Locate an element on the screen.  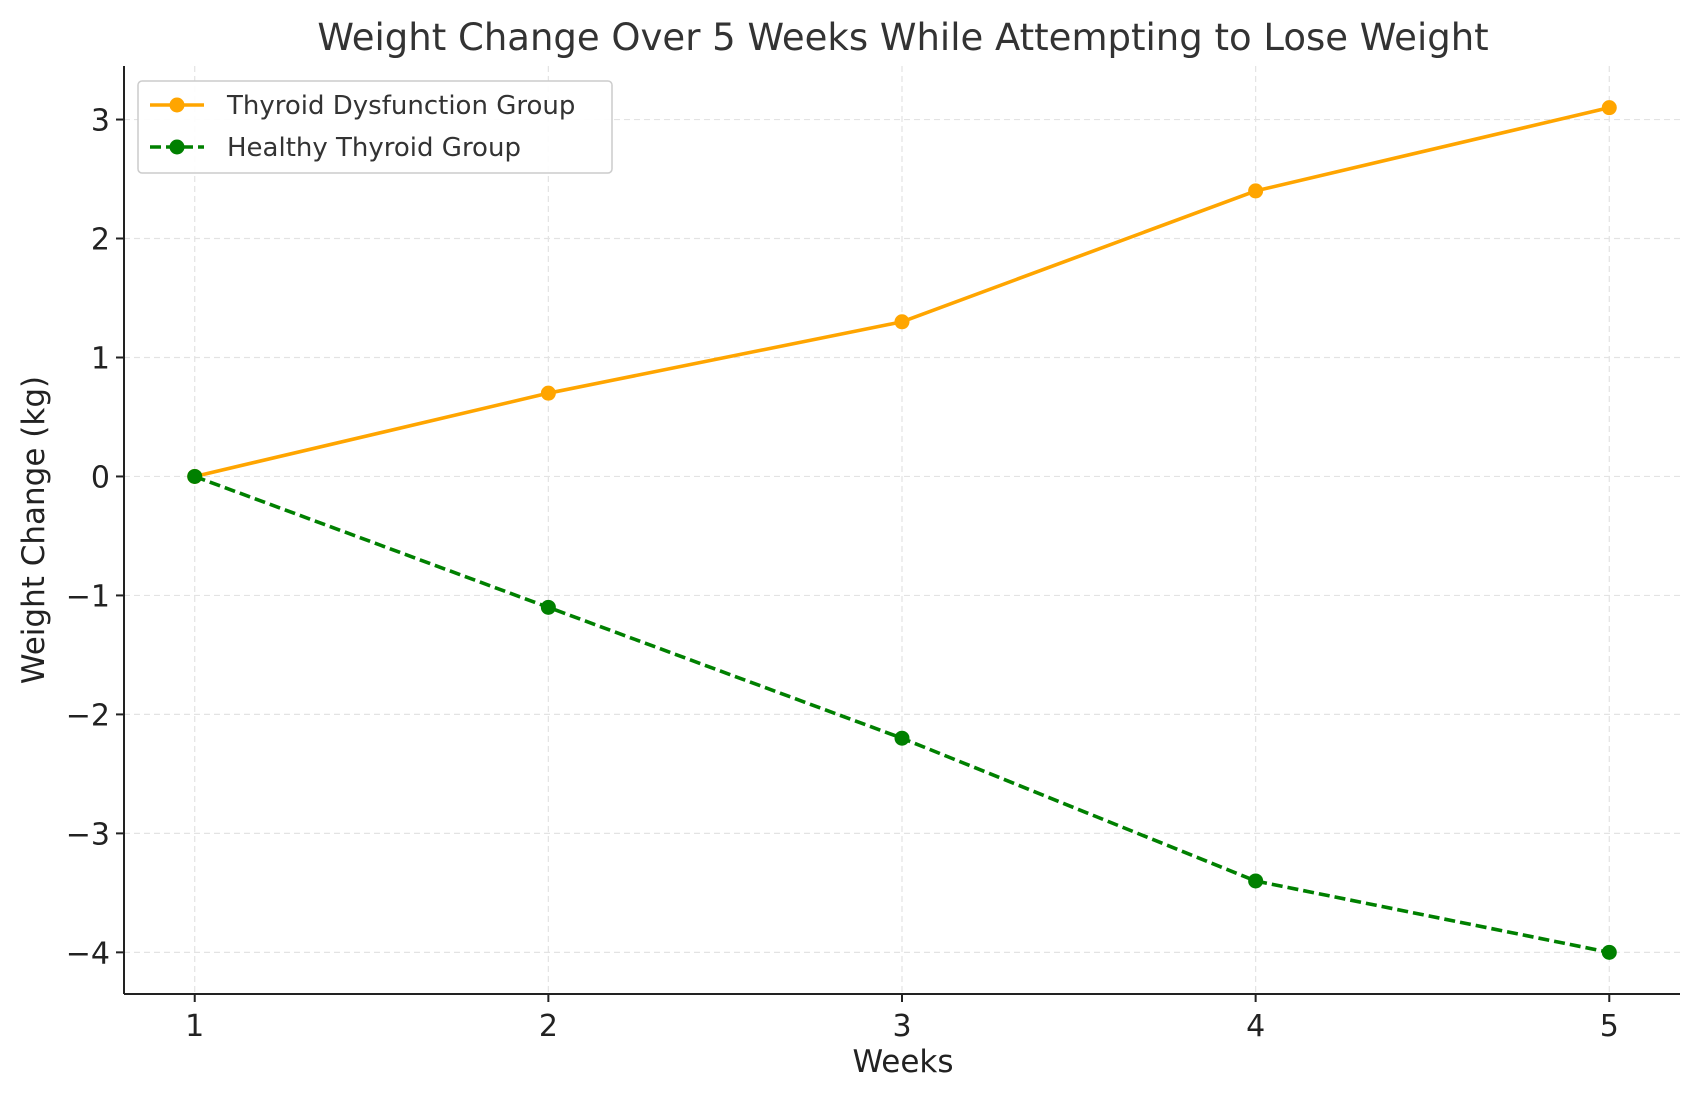
y-tick-label-1: −3 is located at coordinates (88, 834).